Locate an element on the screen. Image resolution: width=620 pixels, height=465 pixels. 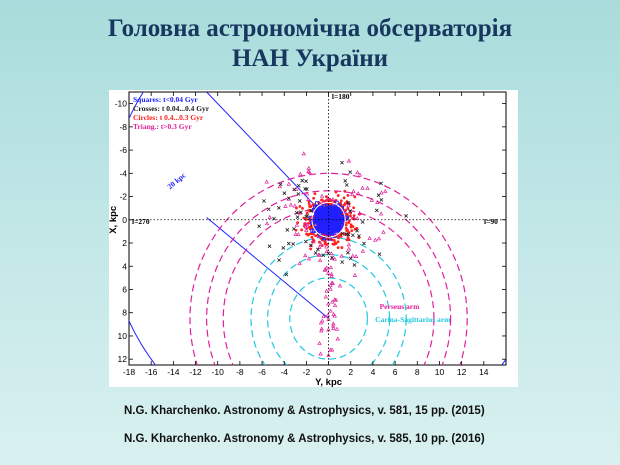
x-tick-label: 12 is located at coordinates (462, 372).